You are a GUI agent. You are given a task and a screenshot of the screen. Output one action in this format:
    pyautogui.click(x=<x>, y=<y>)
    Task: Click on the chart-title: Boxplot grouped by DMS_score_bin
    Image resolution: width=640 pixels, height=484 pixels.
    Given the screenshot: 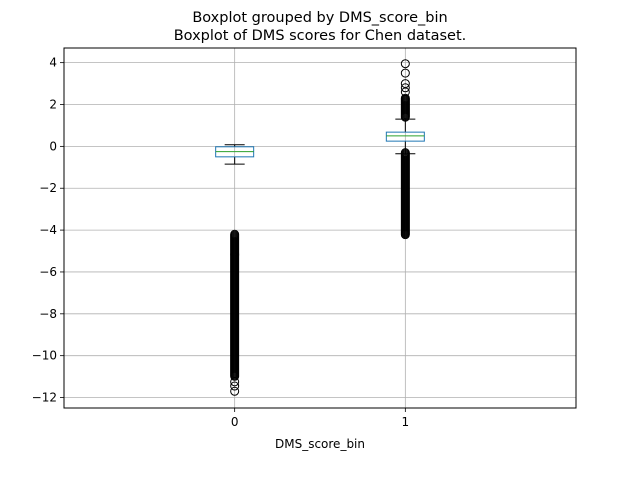 What is the action you would take?
    pyautogui.click(x=319, y=18)
    